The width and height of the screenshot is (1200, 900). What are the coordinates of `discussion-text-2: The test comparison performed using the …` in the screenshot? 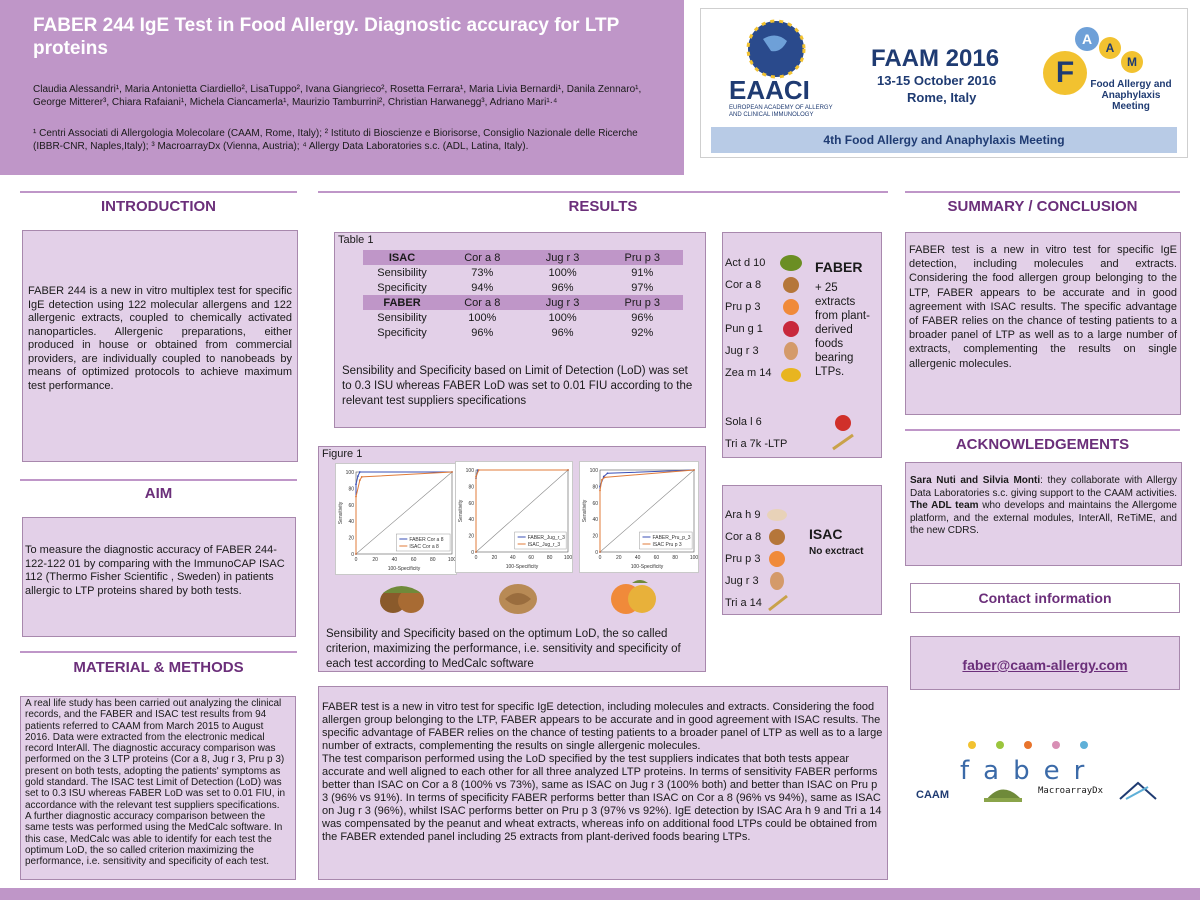 It's located at (602, 798).